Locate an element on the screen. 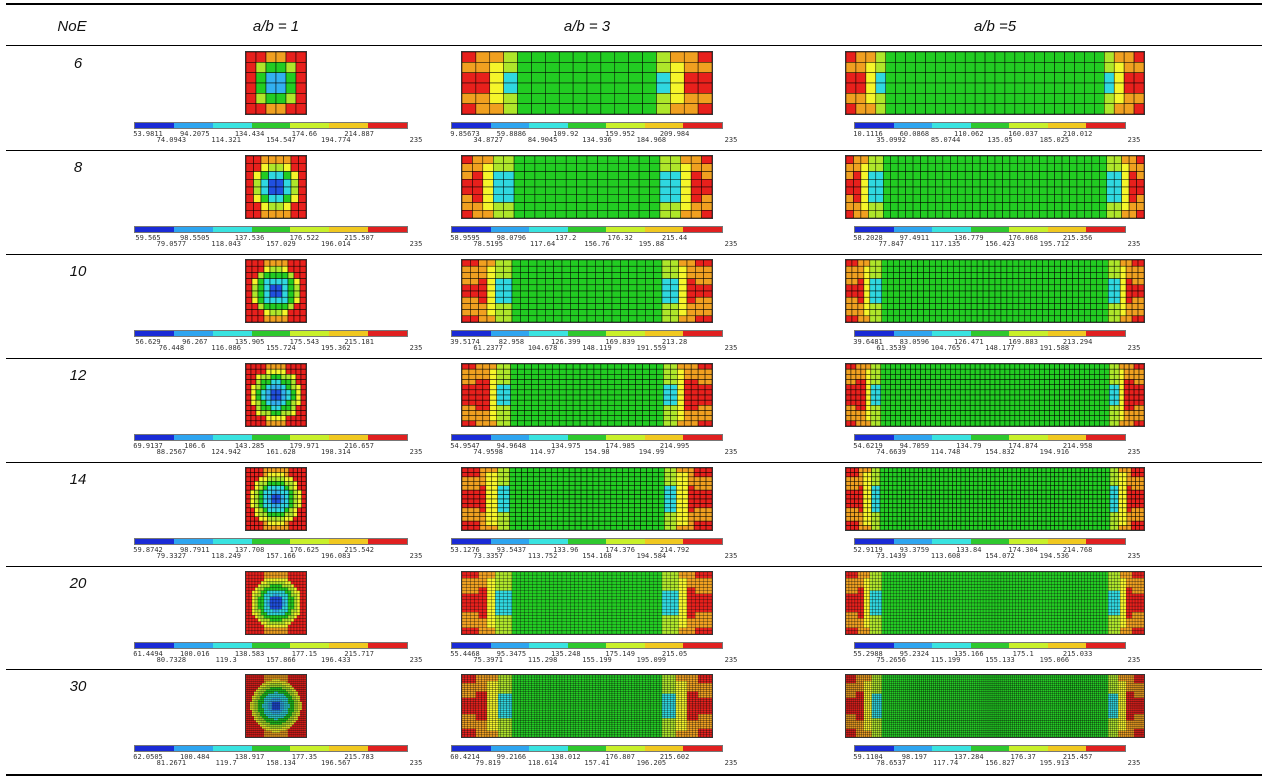 This screenshot has width=1268, height=782. legend-value: 94.7059 is located at coordinates (914, 445).